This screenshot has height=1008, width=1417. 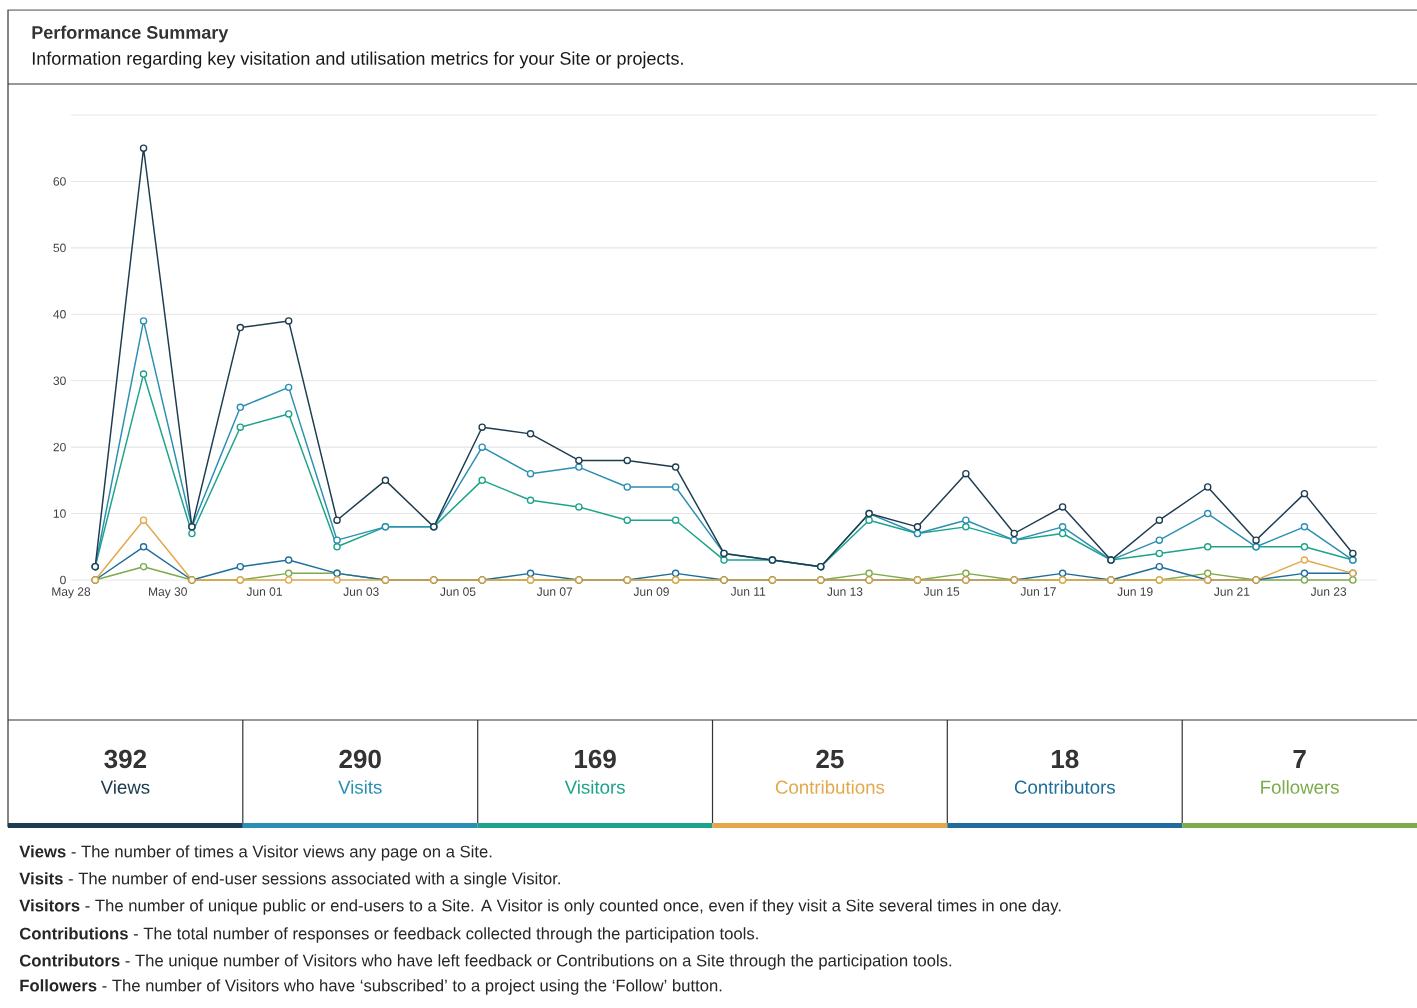 I want to click on text: Visits - The number of end-user sessions associated with a single Visitor., so click(x=289, y=880).